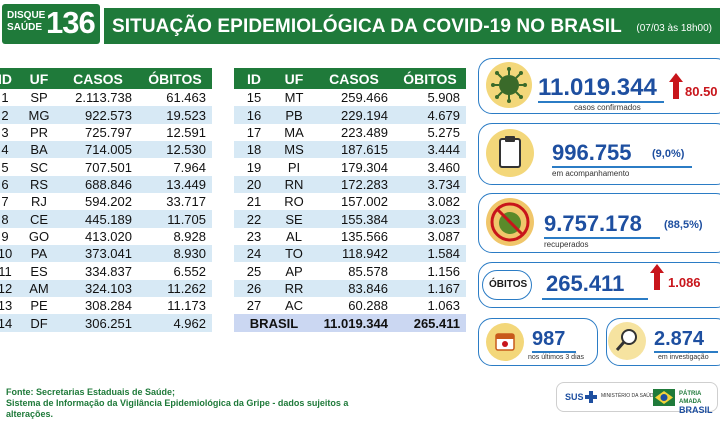 The height and width of the screenshot is (423, 720). What do you see at coordinates (509, 85) in the screenshot?
I see `virus-icon` at bounding box center [509, 85].